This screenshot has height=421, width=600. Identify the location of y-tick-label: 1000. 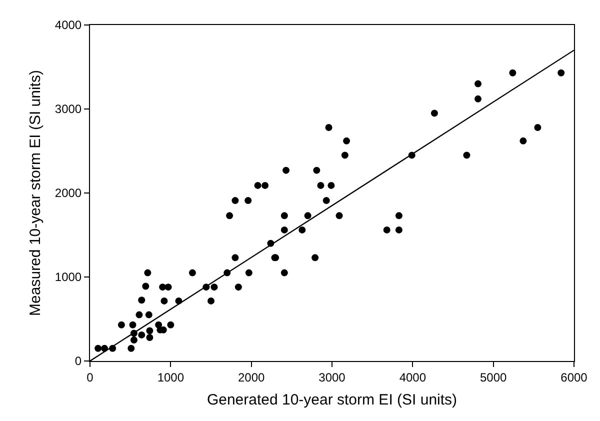
(68, 277).